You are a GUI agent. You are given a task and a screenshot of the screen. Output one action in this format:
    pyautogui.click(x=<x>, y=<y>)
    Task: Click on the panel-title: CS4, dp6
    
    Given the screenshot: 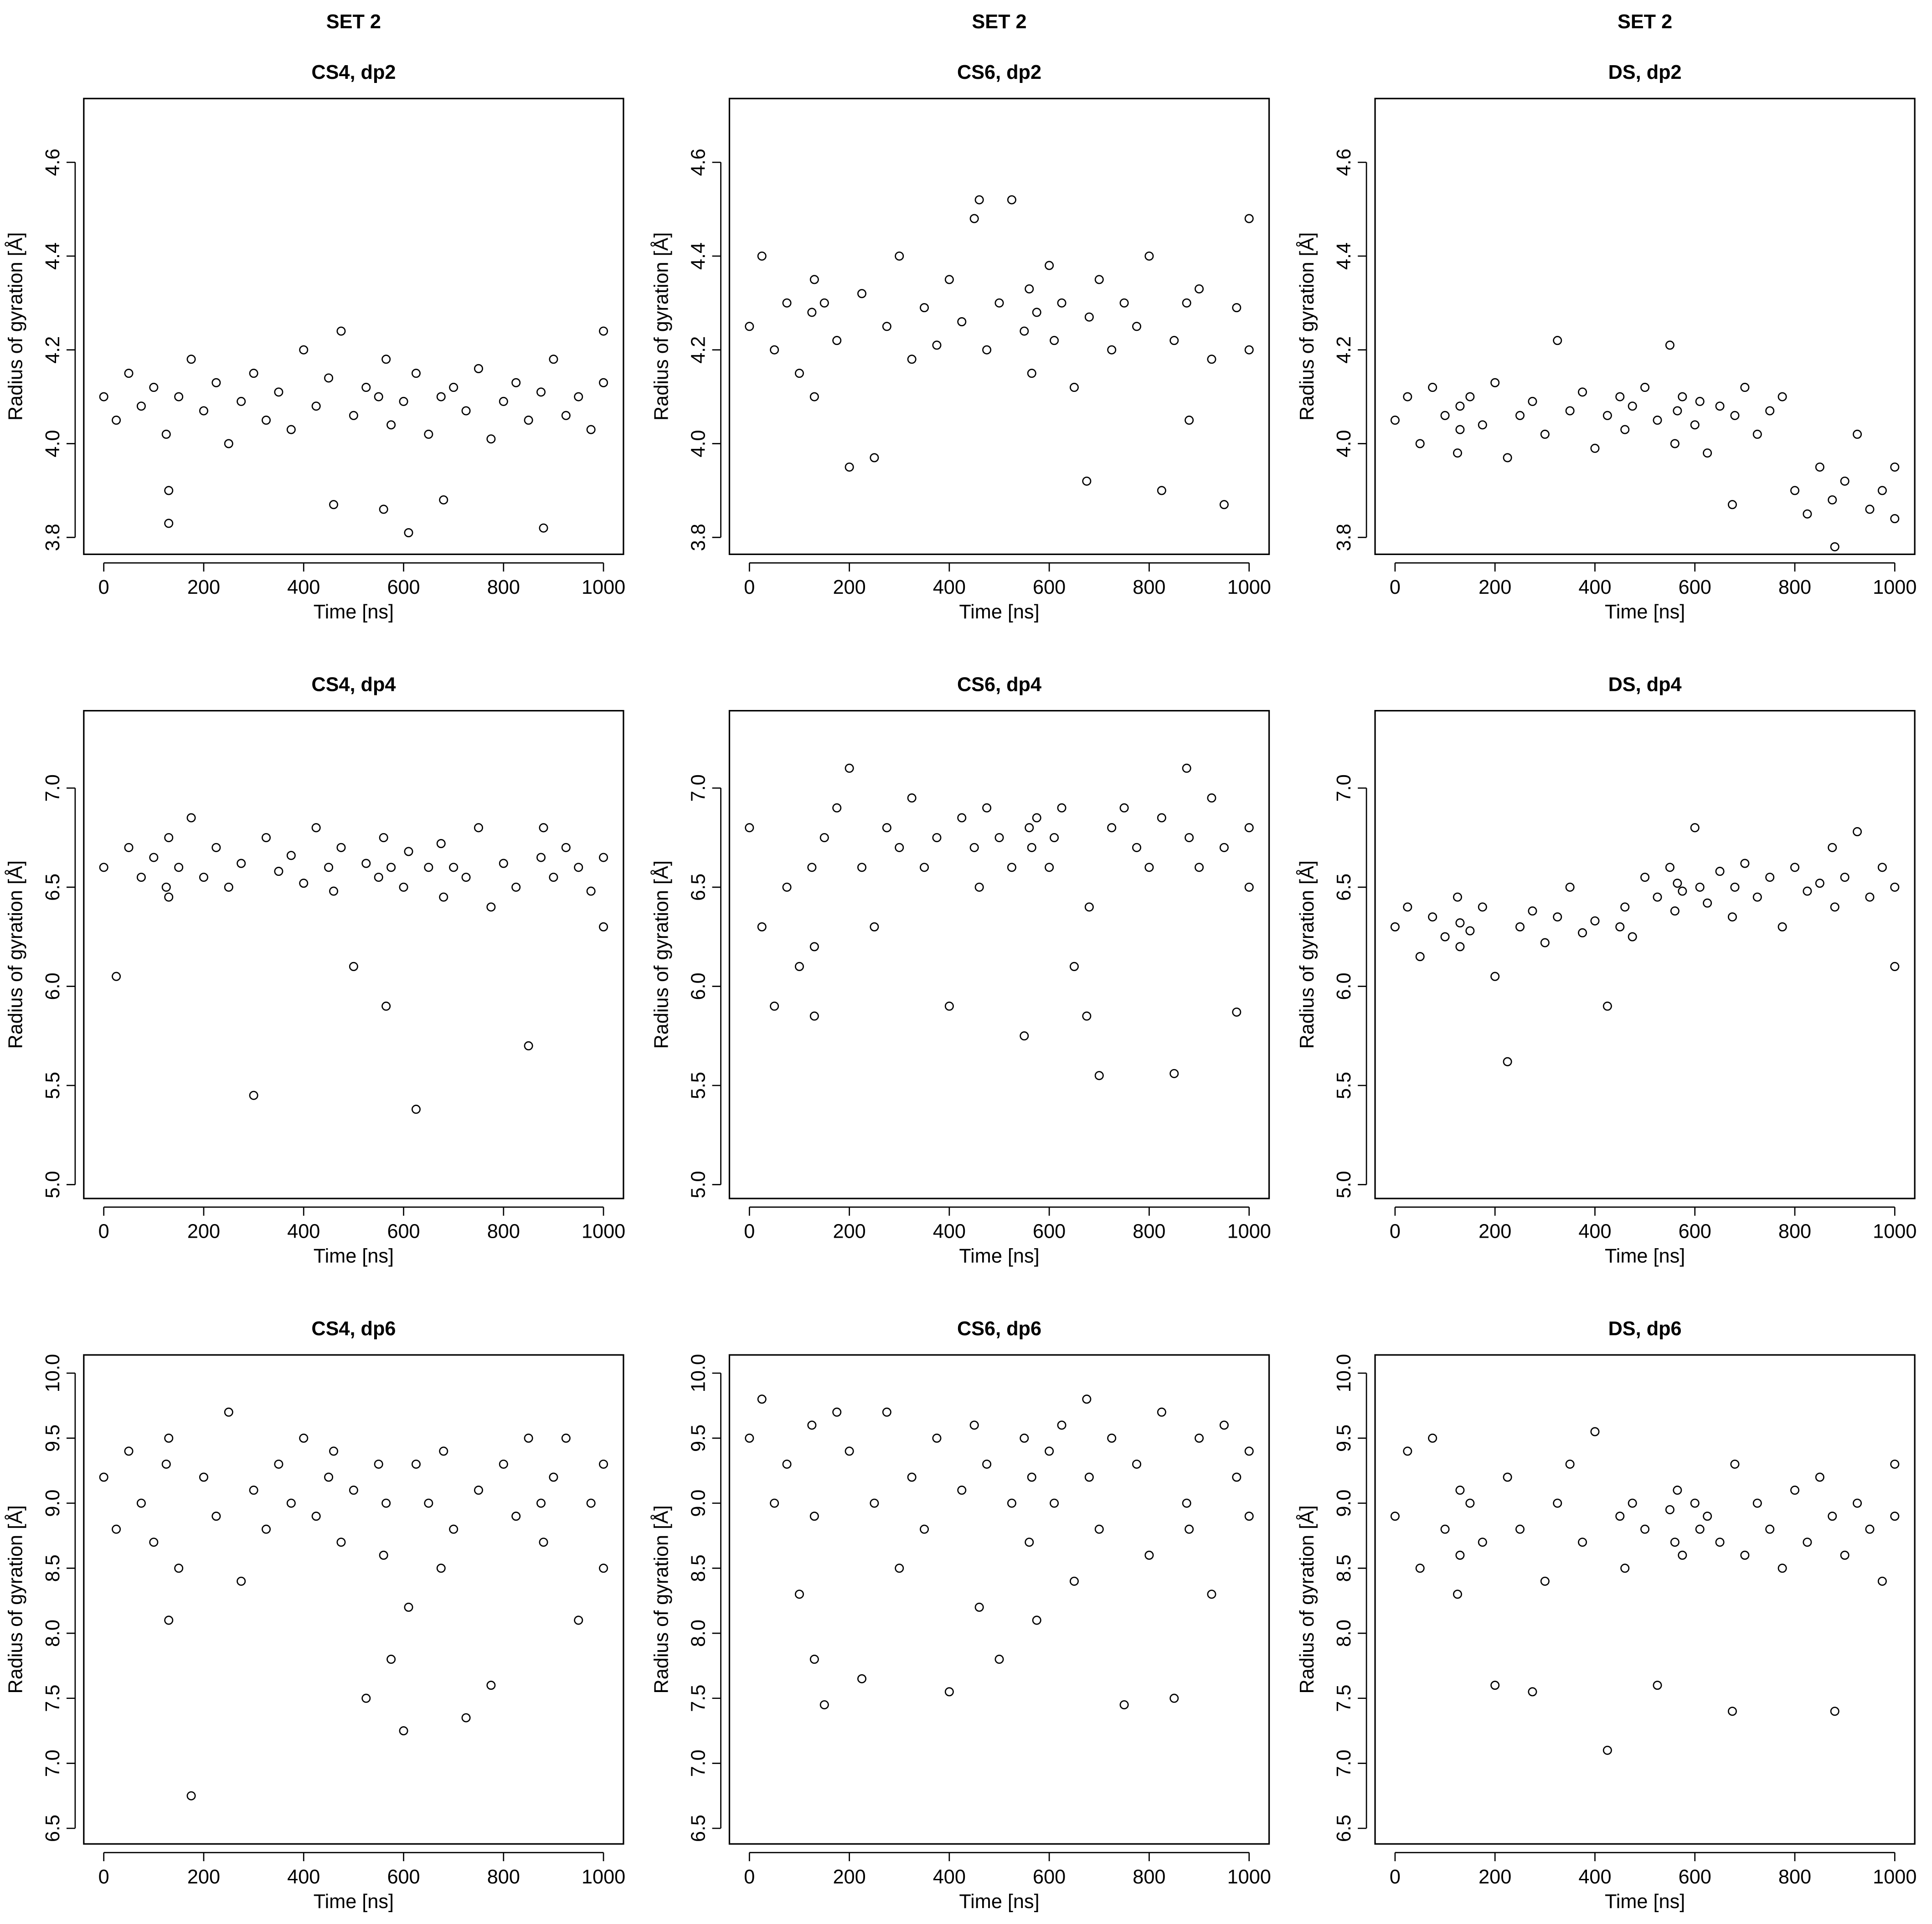 What is the action you would take?
    pyautogui.click(x=353, y=1329)
    